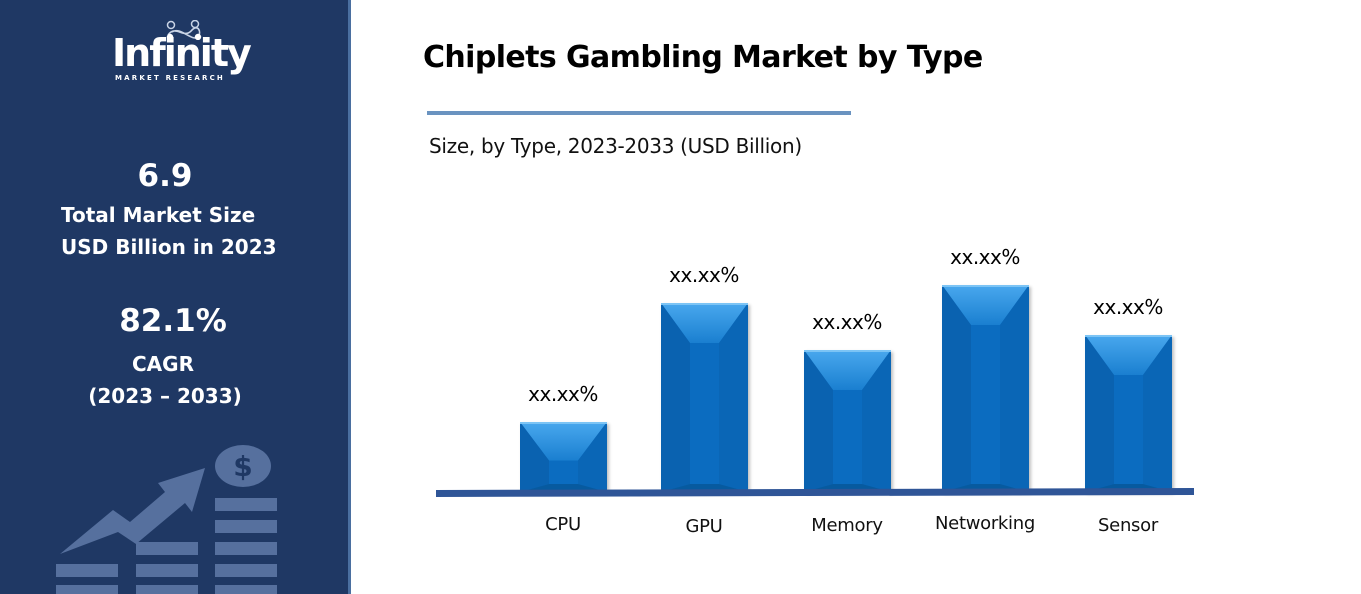 This screenshot has width=1361, height=594. What do you see at coordinates (985, 523) in the screenshot?
I see `category-label-networking: Networking` at bounding box center [985, 523].